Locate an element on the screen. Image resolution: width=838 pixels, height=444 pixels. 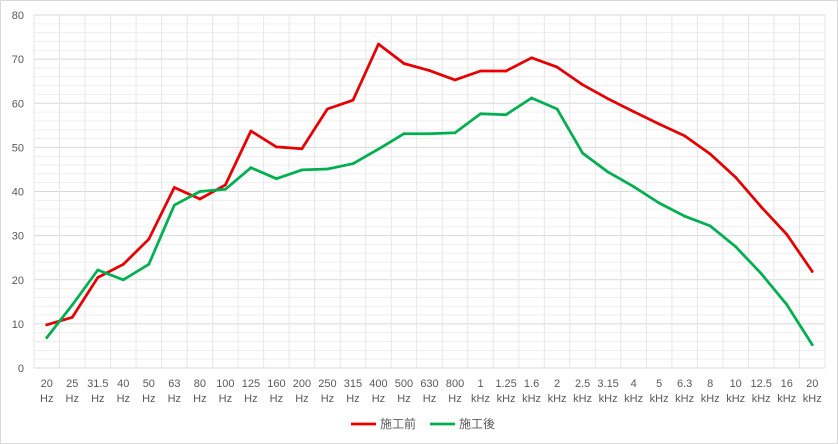
y-tick-label: 60 is located at coordinates (18, 104).